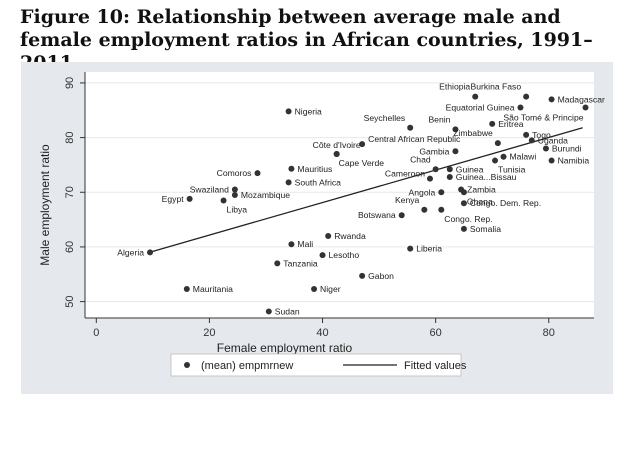 The height and width of the screenshot is (460, 624). What do you see at coordinates (420, 159) in the screenshot?
I see `point-label: Chad` at bounding box center [420, 159].